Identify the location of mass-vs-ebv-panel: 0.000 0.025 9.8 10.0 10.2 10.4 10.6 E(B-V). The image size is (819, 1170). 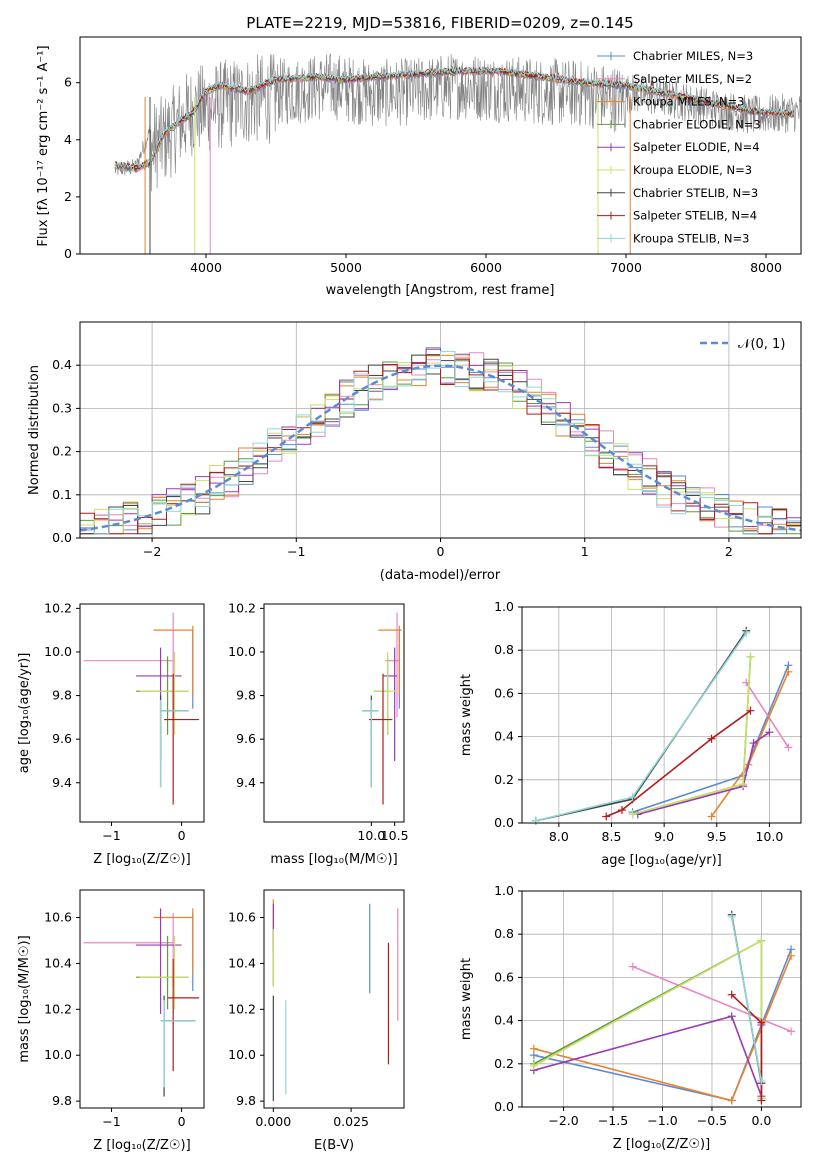
(316, 1021).